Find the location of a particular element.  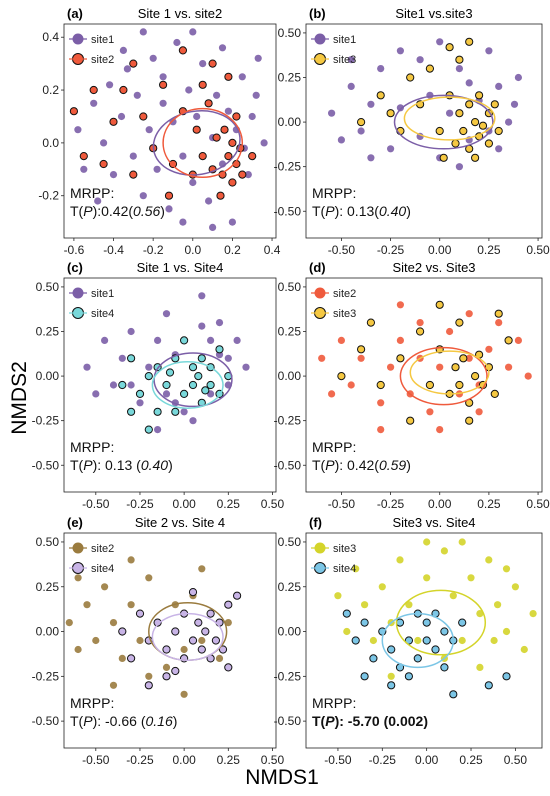

legend-label: site4 is located at coordinates (102, 314).